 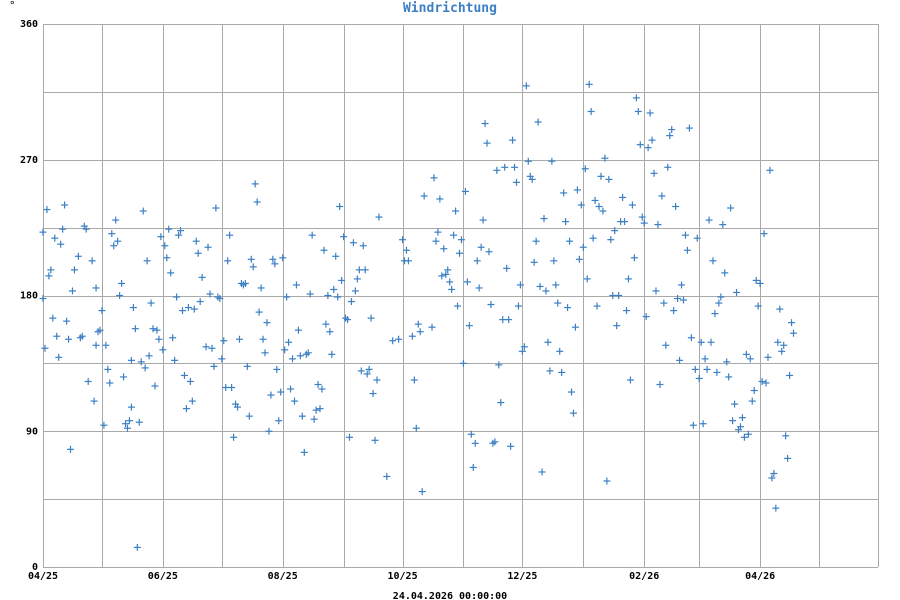 What do you see at coordinates (760, 576) in the screenshot?
I see `x-tick-label: 04/26` at bounding box center [760, 576].